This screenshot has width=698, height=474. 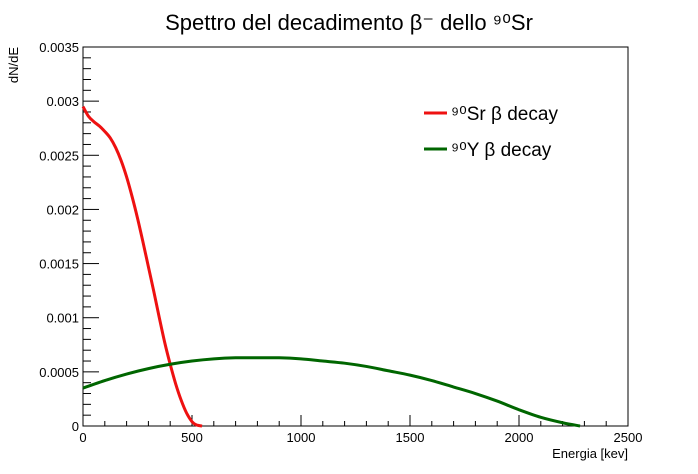 What do you see at coordinates (59, 264) in the screenshot?
I see `y-tick-label: 0.0015` at bounding box center [59, 264].